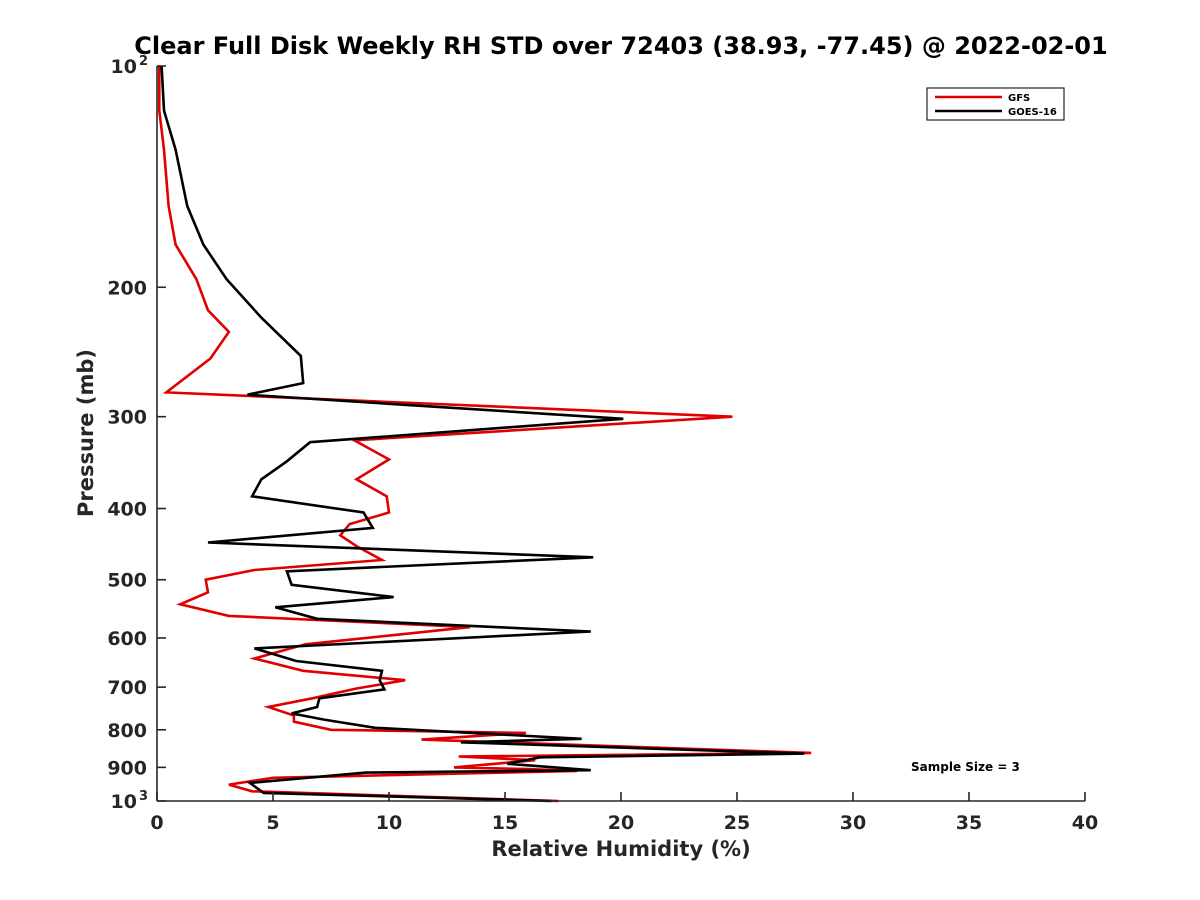 This screenshot has height=900, width=1200. I want to click on legend-box, so click(995, 104).